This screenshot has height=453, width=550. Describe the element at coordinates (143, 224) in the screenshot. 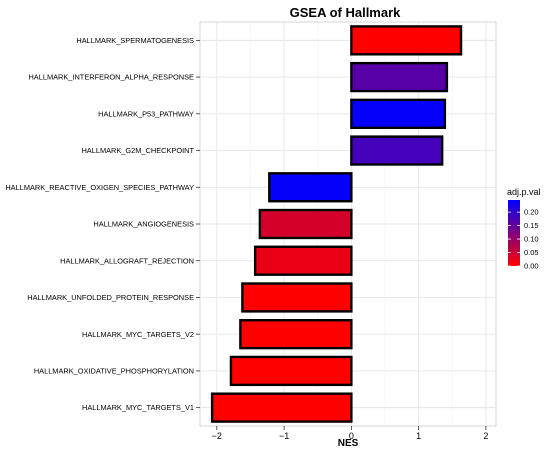

I see `category-label: HALLMARK_ANGIOGENESIS` at that location.